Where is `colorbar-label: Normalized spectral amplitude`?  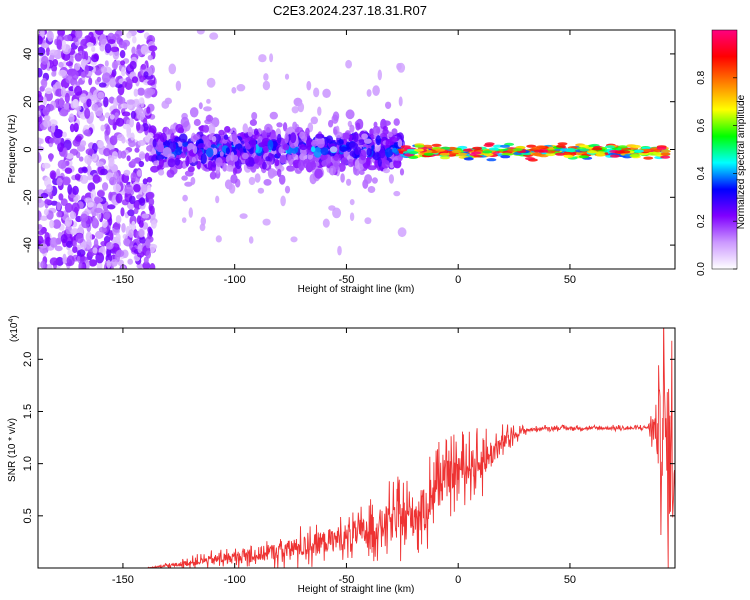
colorbar-label: Normalized spectral amplitude is located at coordinates (741, 161).